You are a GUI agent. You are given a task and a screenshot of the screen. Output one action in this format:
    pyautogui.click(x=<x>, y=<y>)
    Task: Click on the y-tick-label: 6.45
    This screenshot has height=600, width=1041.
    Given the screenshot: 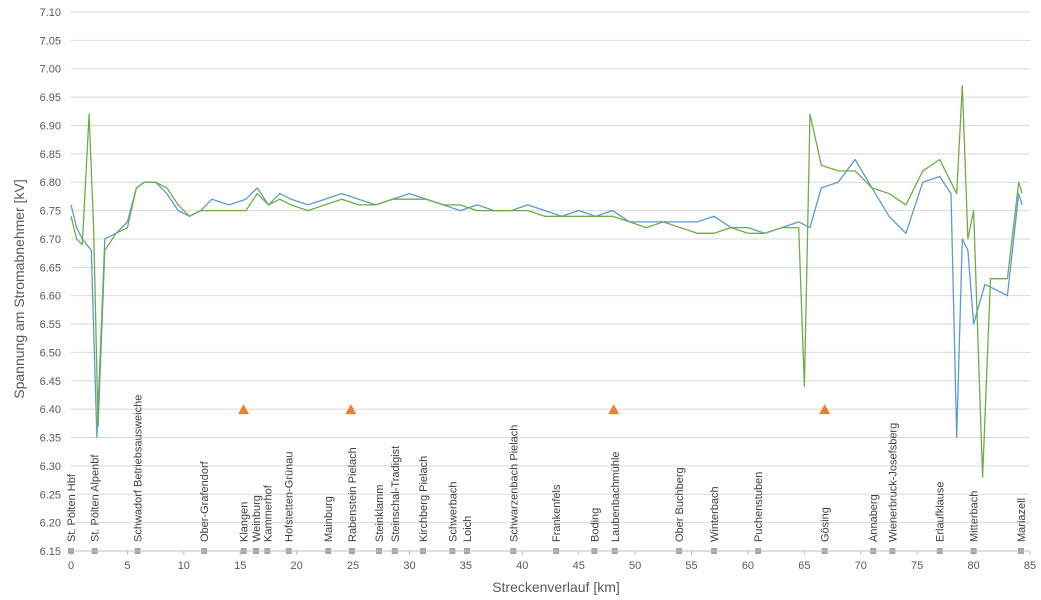 What is the action you would take?
    pyautogui.click(x=50, y=382)
    